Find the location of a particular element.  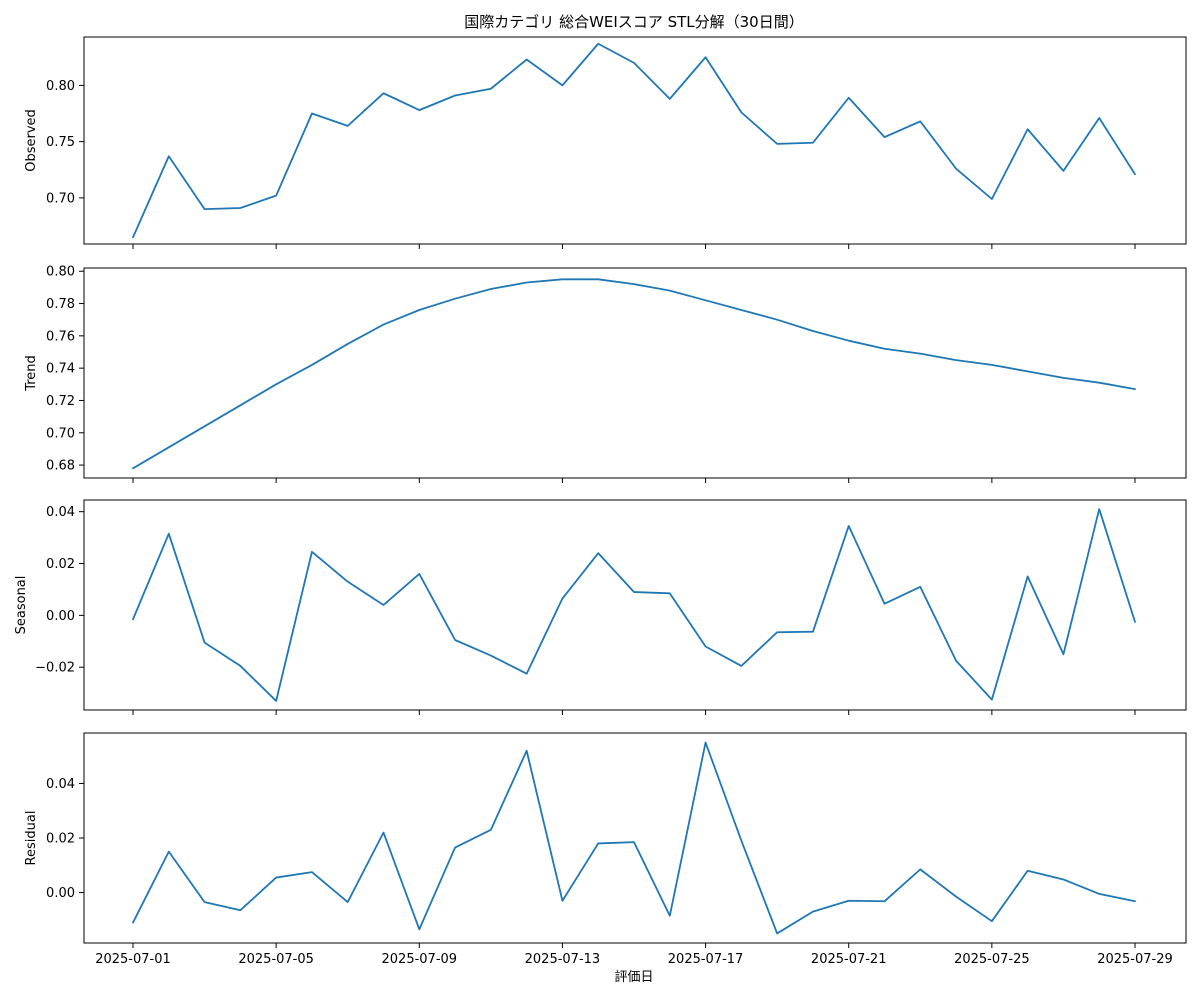

y-tick-label-trend: 0.70 is located at coordinates (60, 433).